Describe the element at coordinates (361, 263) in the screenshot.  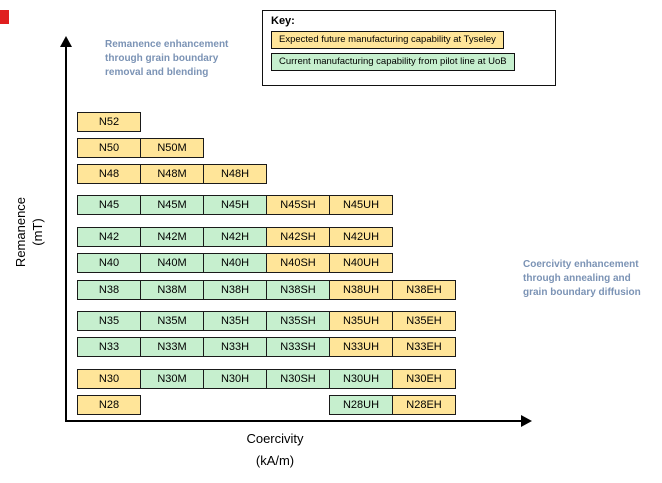
I see `grade-cell-n40uh: N40UH` at that location.